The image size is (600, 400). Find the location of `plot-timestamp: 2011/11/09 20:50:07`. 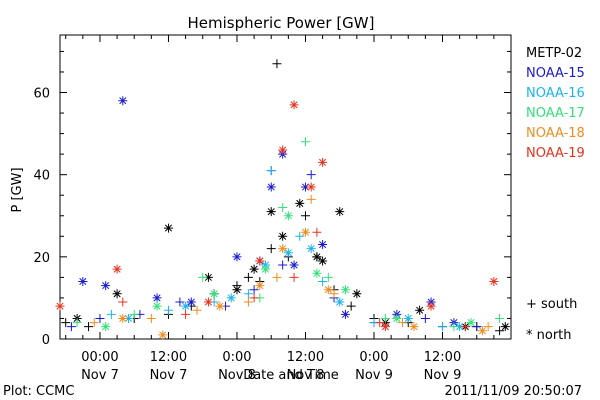

plot-timestamp: 2011/11/09 20:50:07 is located at coordinates (513, 391).